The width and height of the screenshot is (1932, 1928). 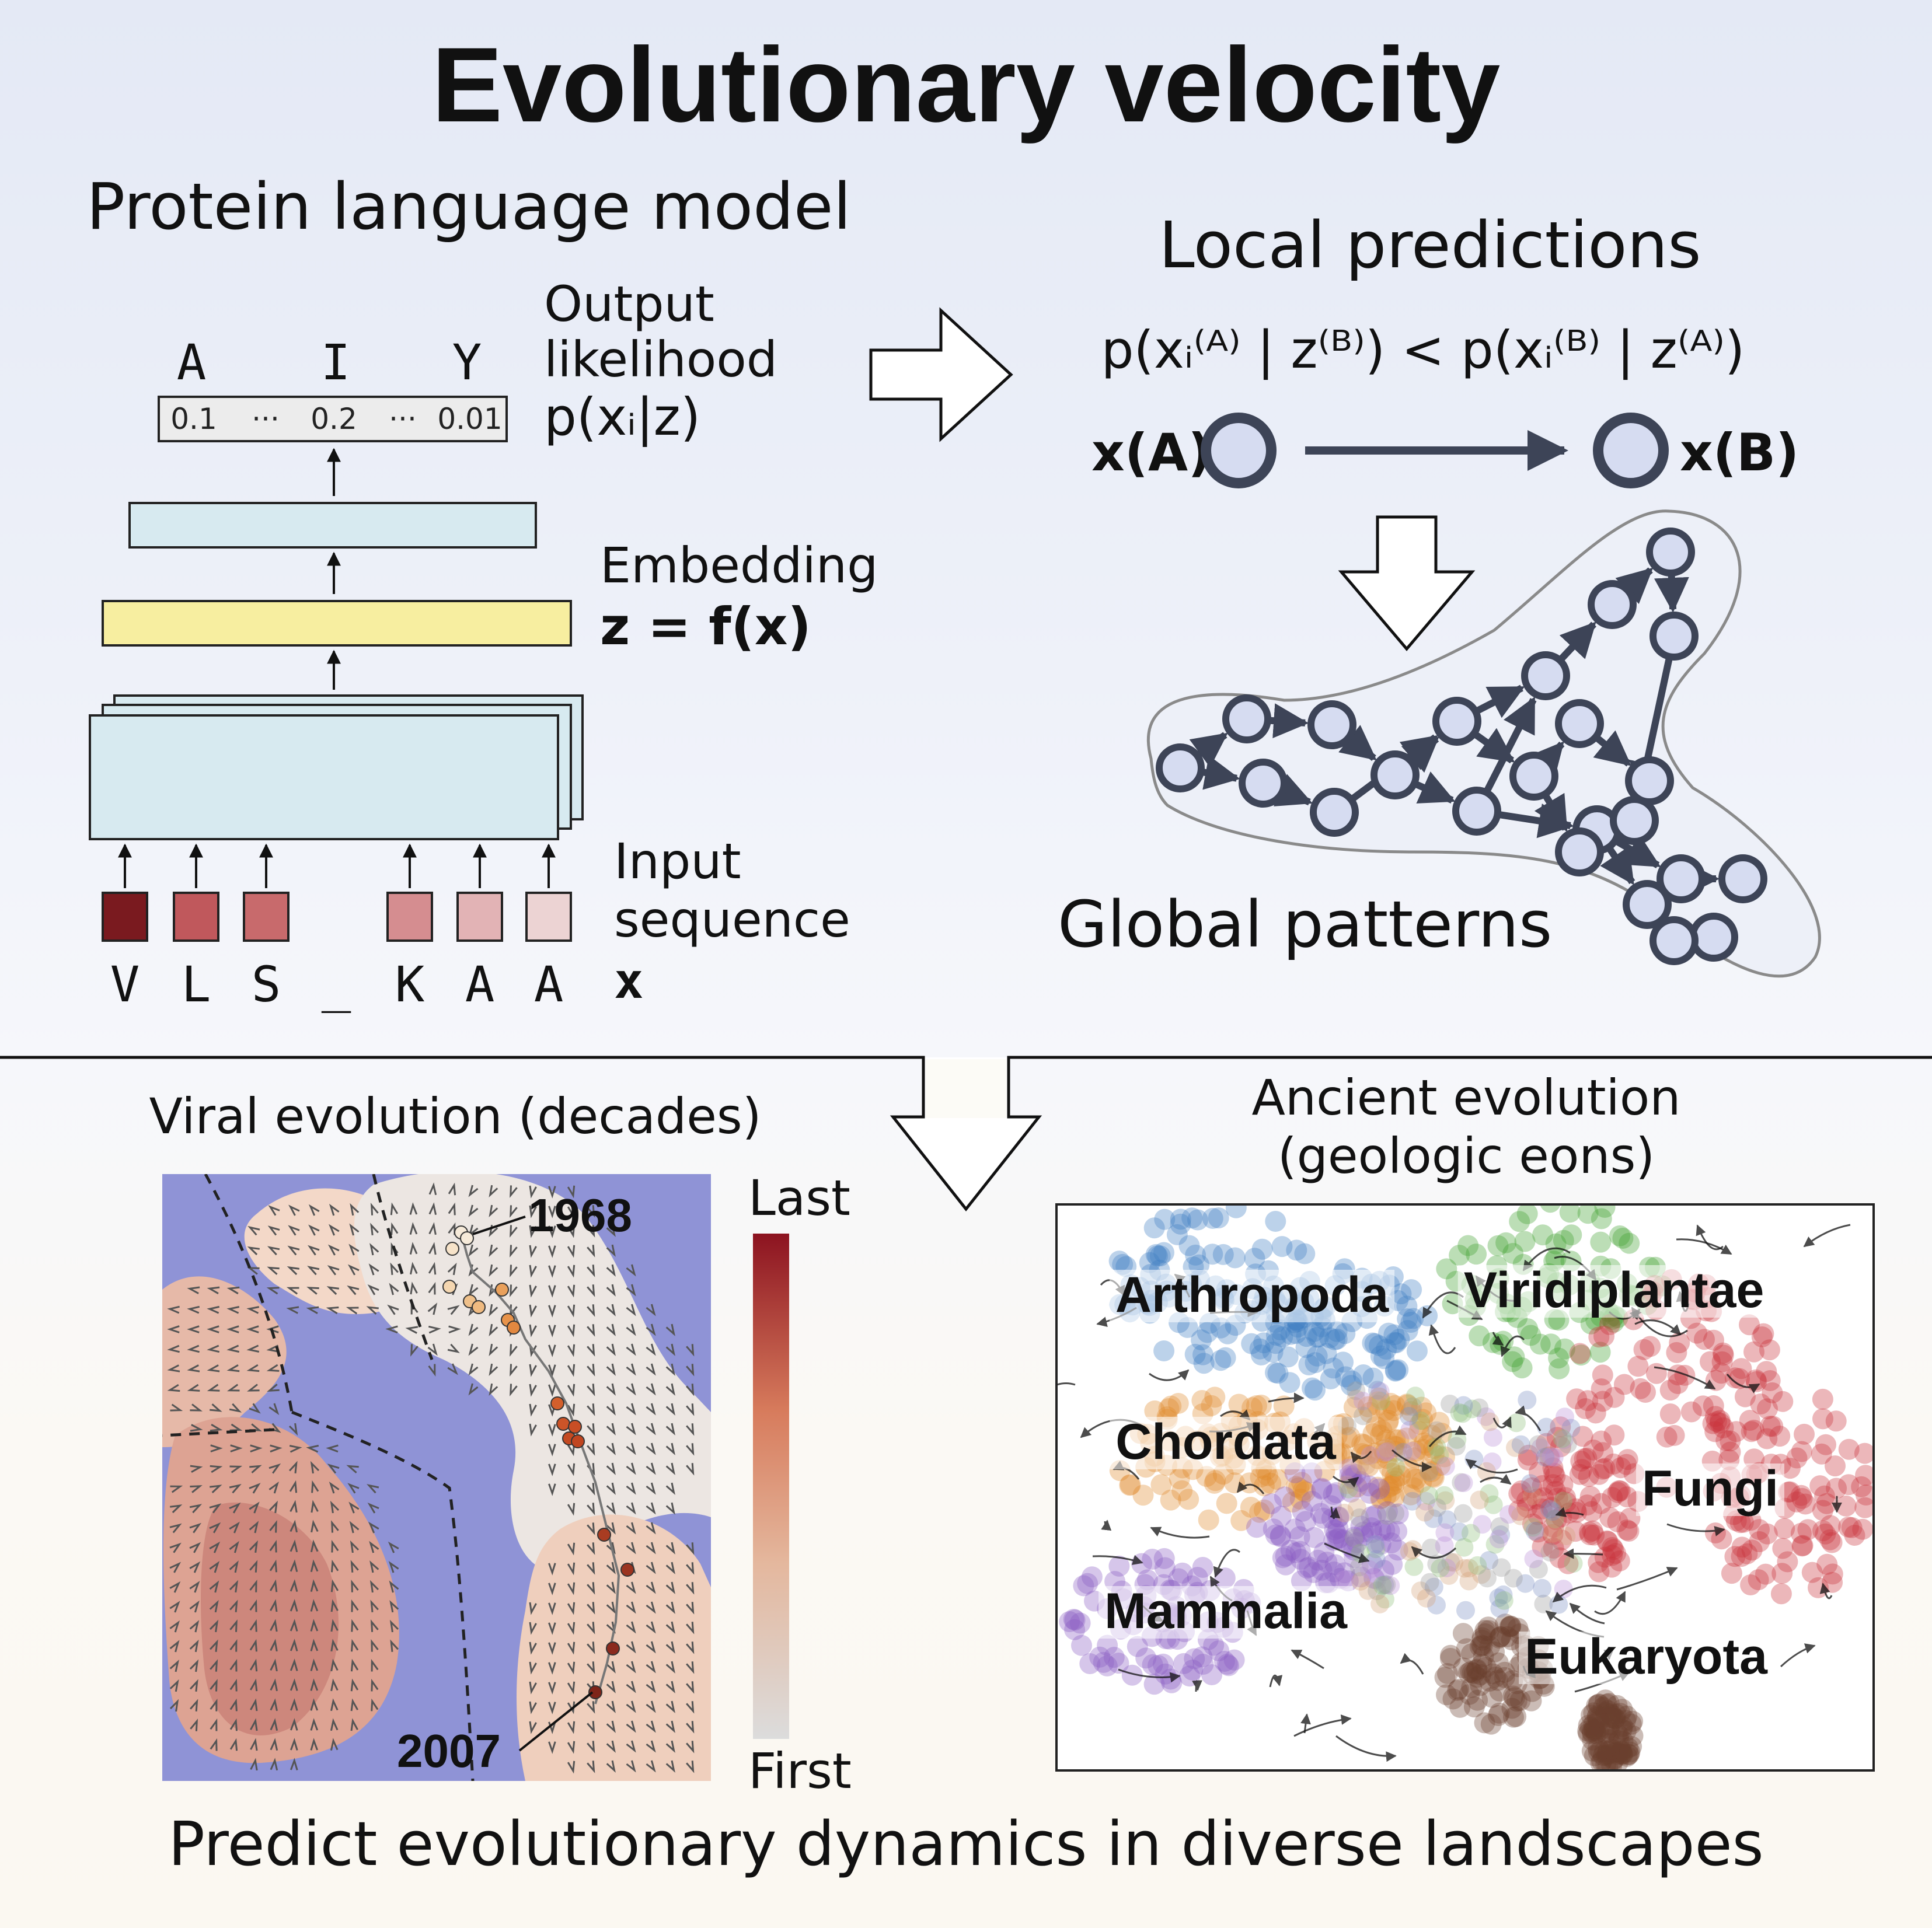 What do you see at coordinates (1208, 750) in the screenshot?
I see `graph-edge` at bounding box center [1208, 750].